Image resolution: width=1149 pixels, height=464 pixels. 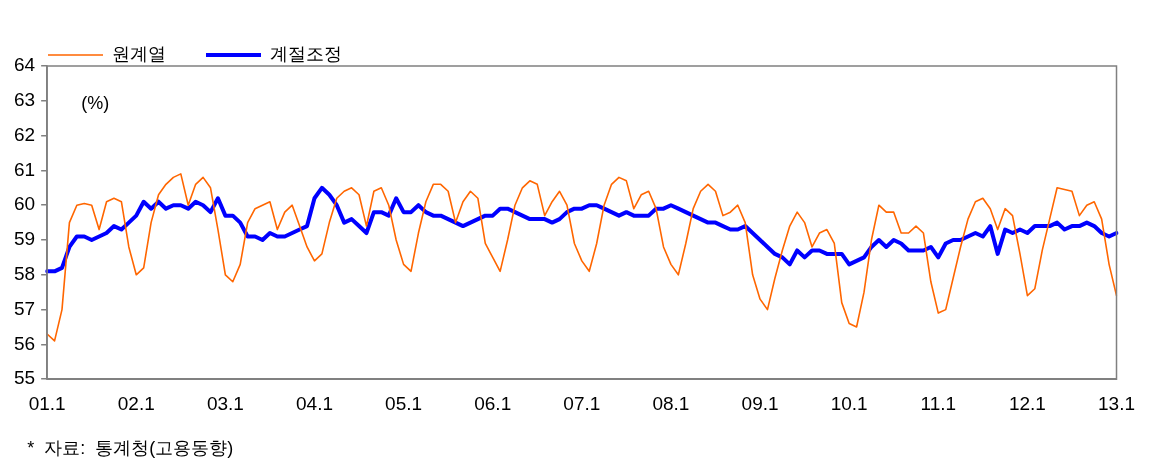 I want to click on x-tick-label: 08.1, so click(x=671, y=403).